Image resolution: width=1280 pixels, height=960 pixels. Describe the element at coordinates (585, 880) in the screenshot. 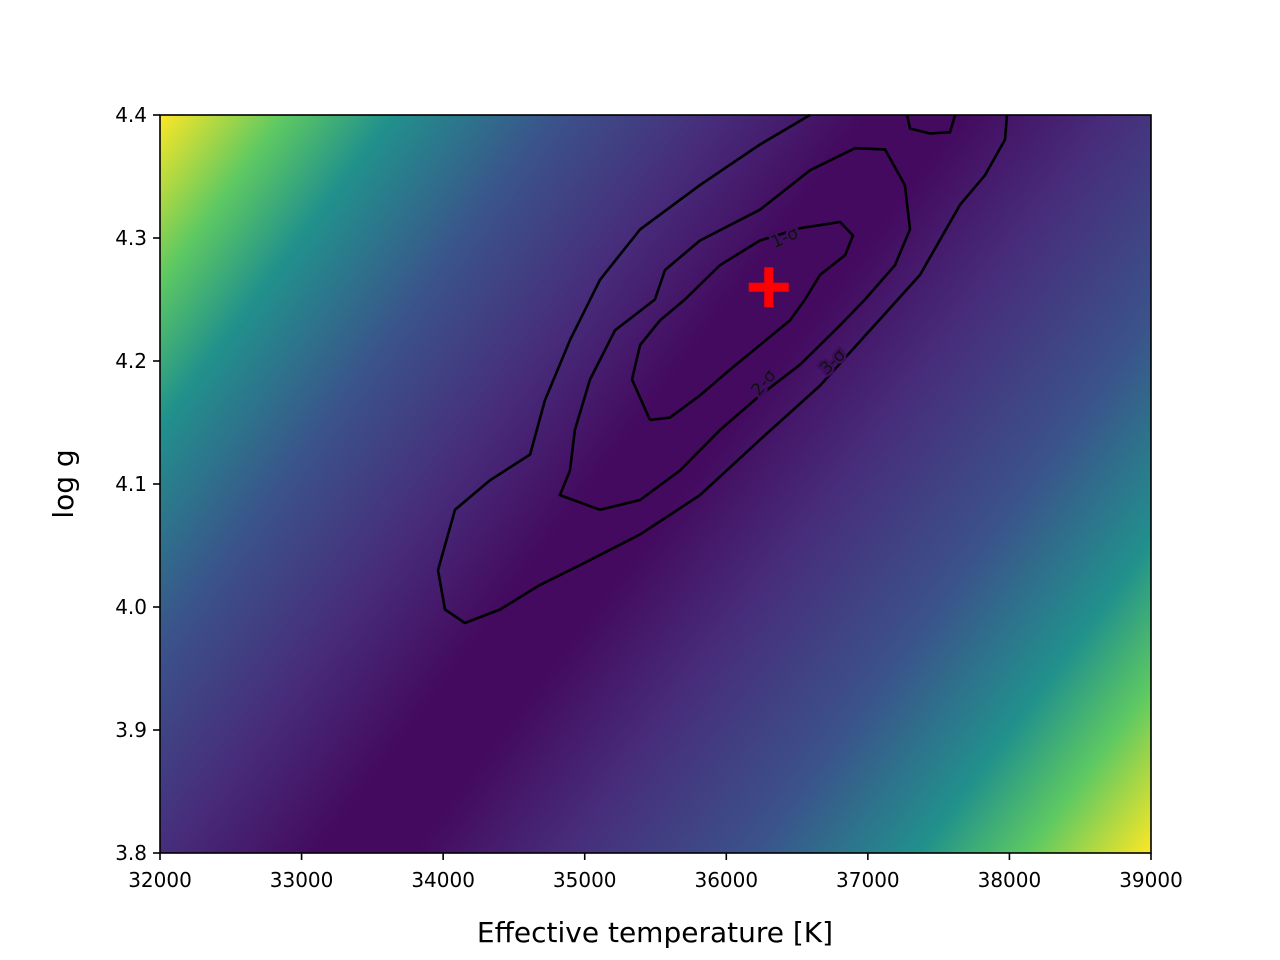

I see `x-tick-label: 35000` at that location.